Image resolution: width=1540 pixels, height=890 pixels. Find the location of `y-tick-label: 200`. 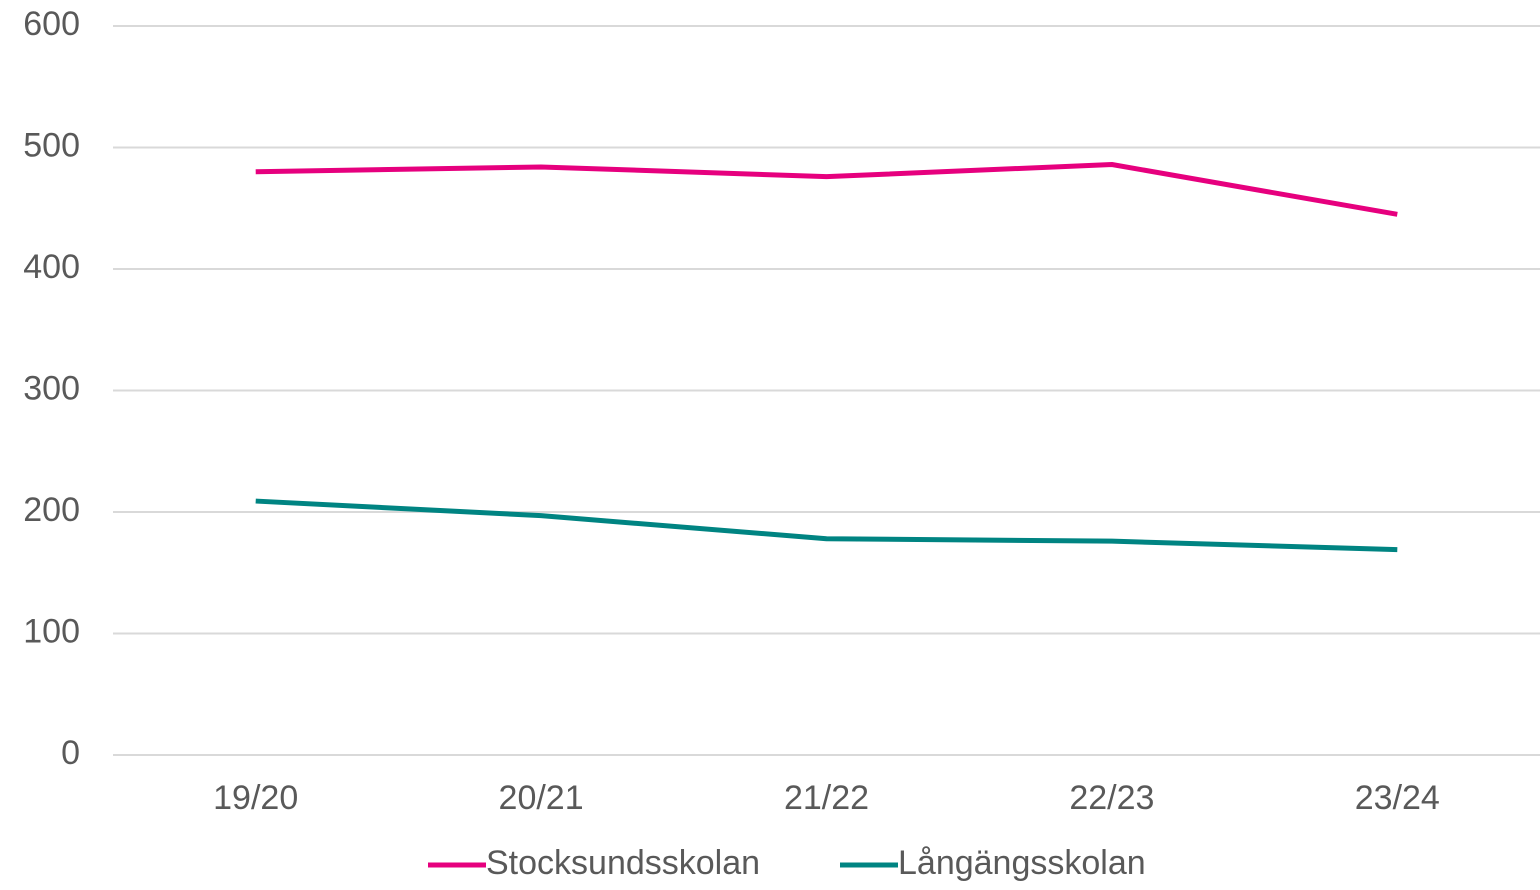

y-tick-label: 200 is located at coordinates (51, 510).